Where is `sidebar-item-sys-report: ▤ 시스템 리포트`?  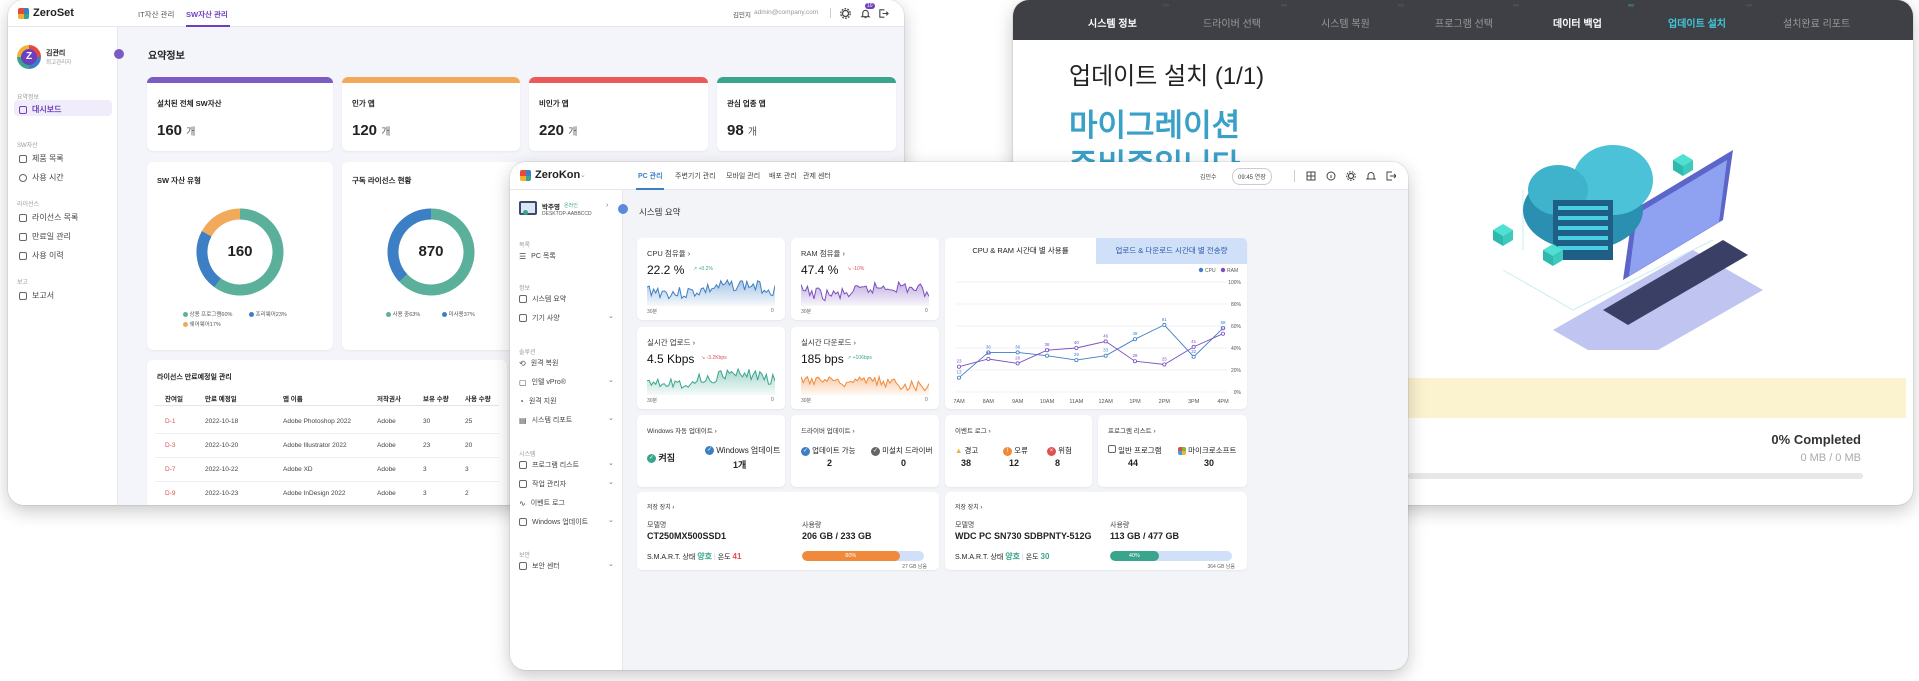 sidebar-item-sys-report: ▤ 시스템 리포트 is located at coordinates (545, 420).